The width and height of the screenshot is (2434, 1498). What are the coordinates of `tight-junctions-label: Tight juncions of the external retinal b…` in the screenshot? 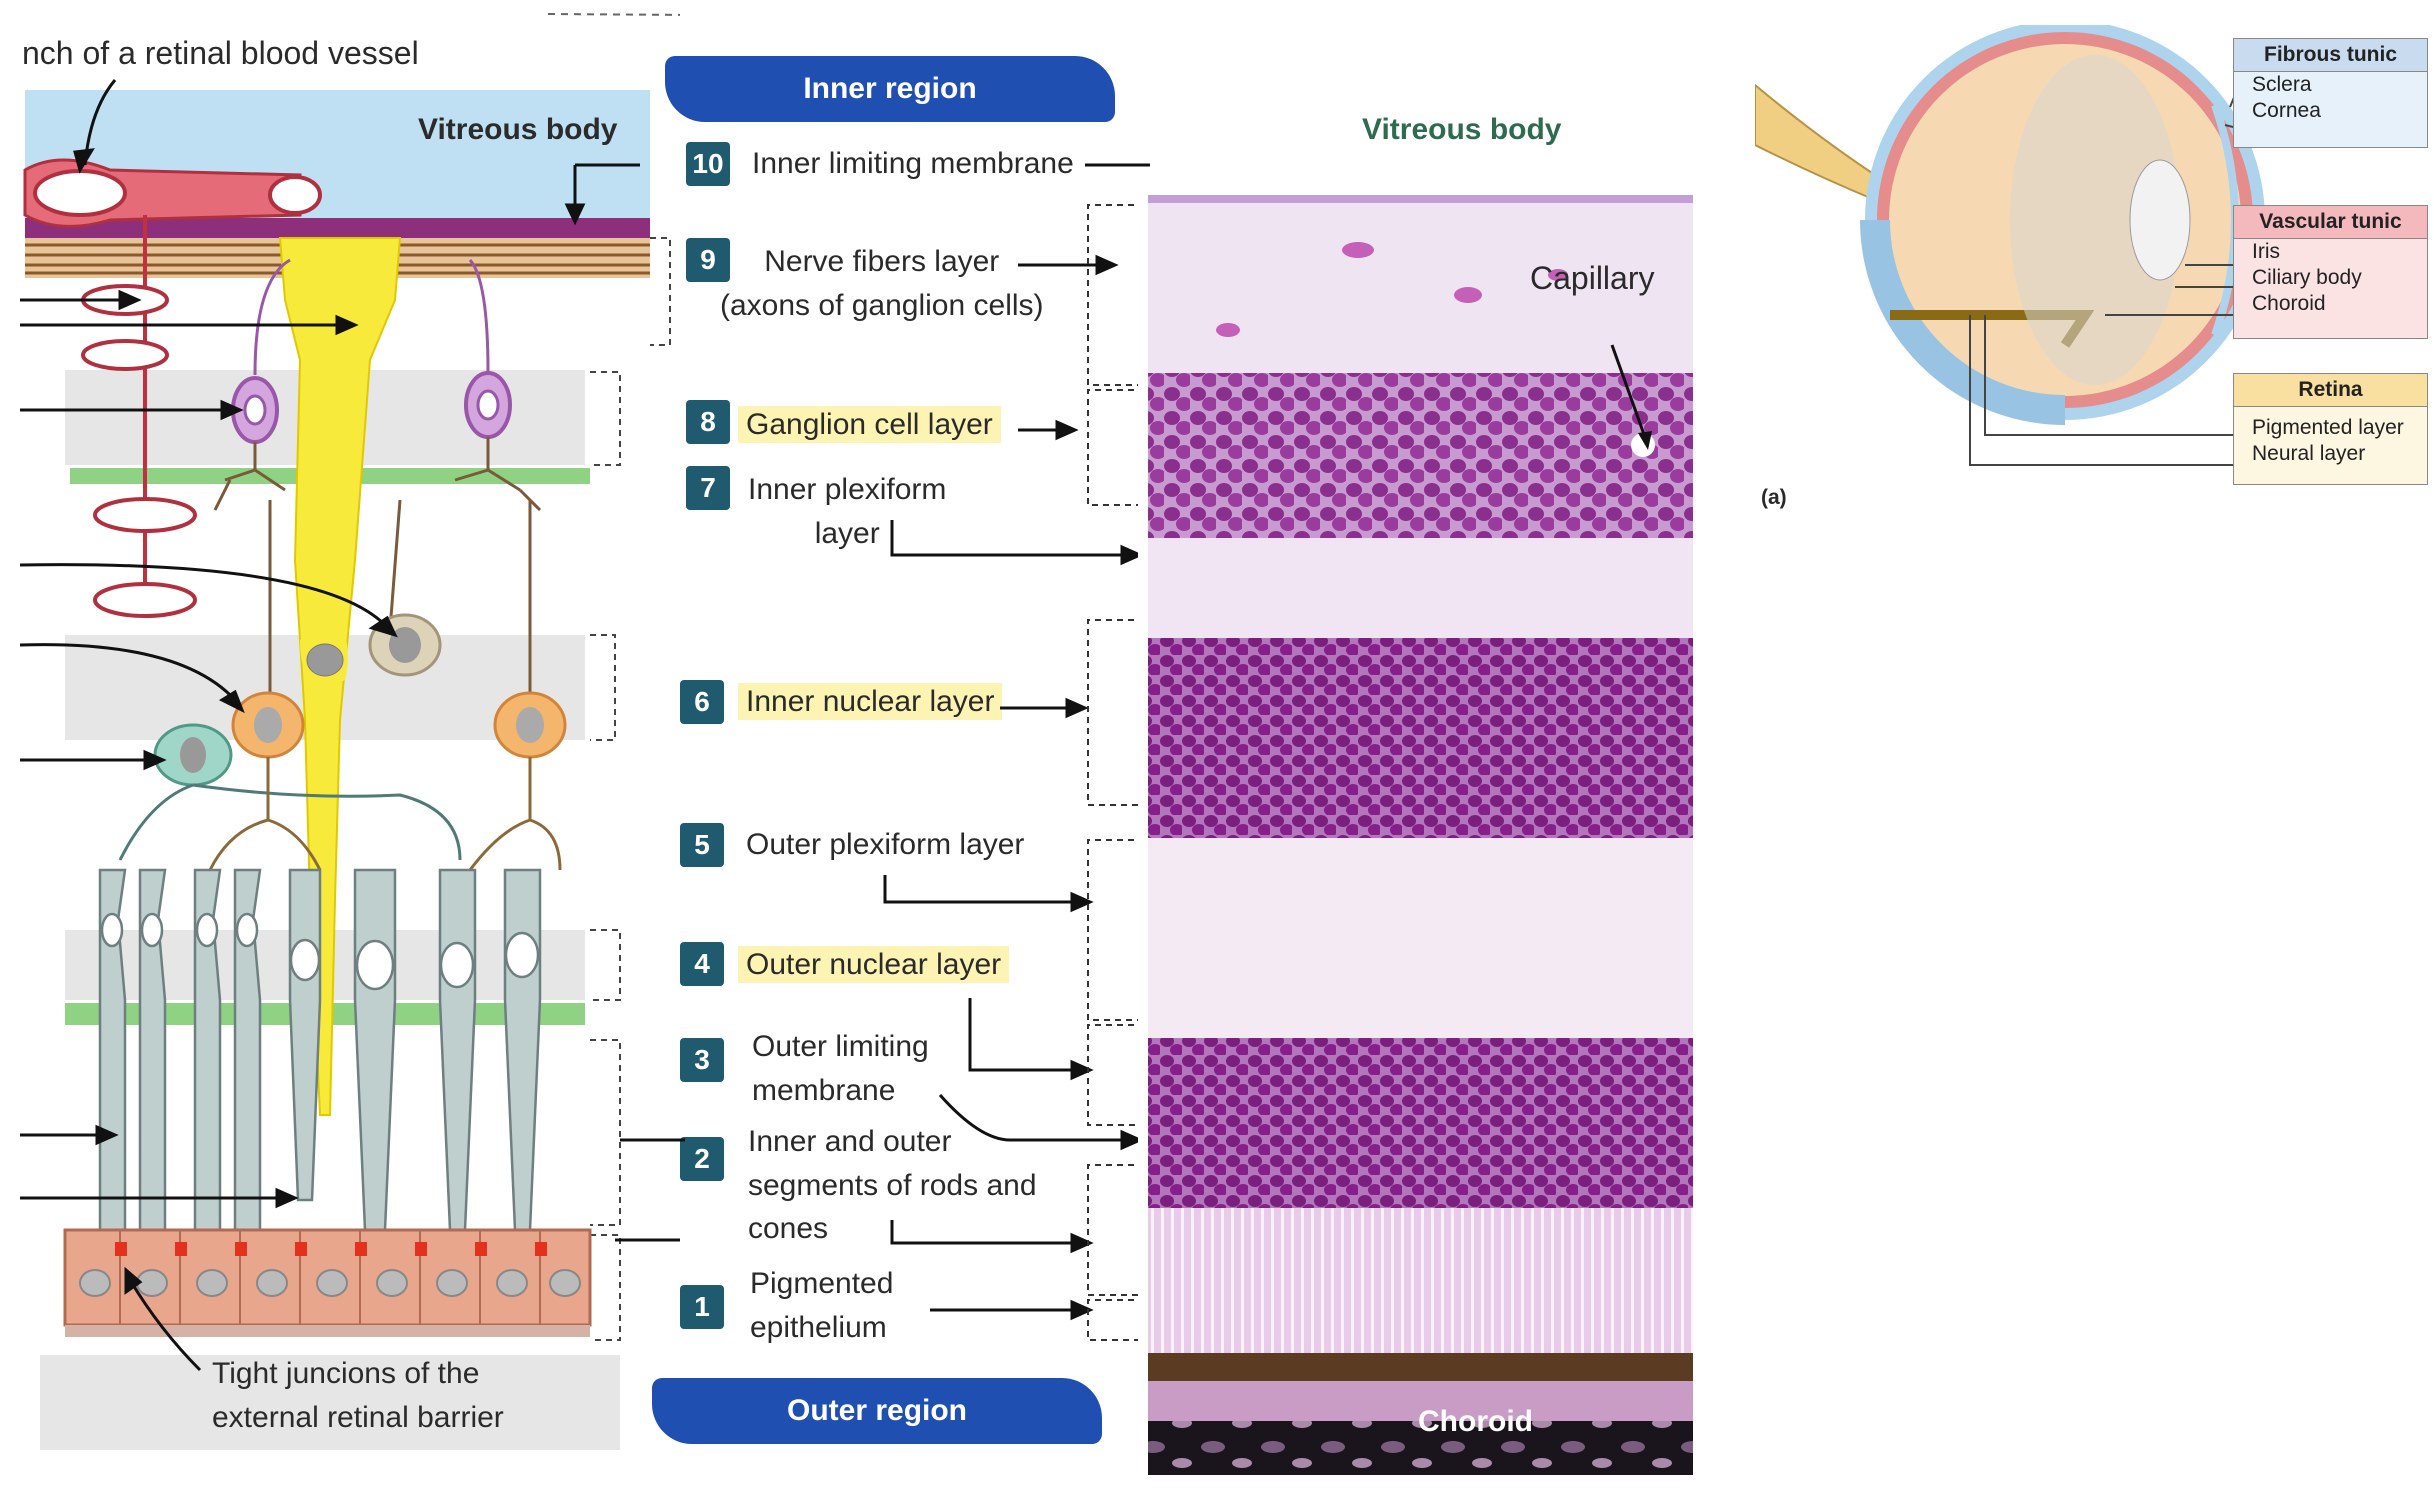 It's located at (358, 1395).